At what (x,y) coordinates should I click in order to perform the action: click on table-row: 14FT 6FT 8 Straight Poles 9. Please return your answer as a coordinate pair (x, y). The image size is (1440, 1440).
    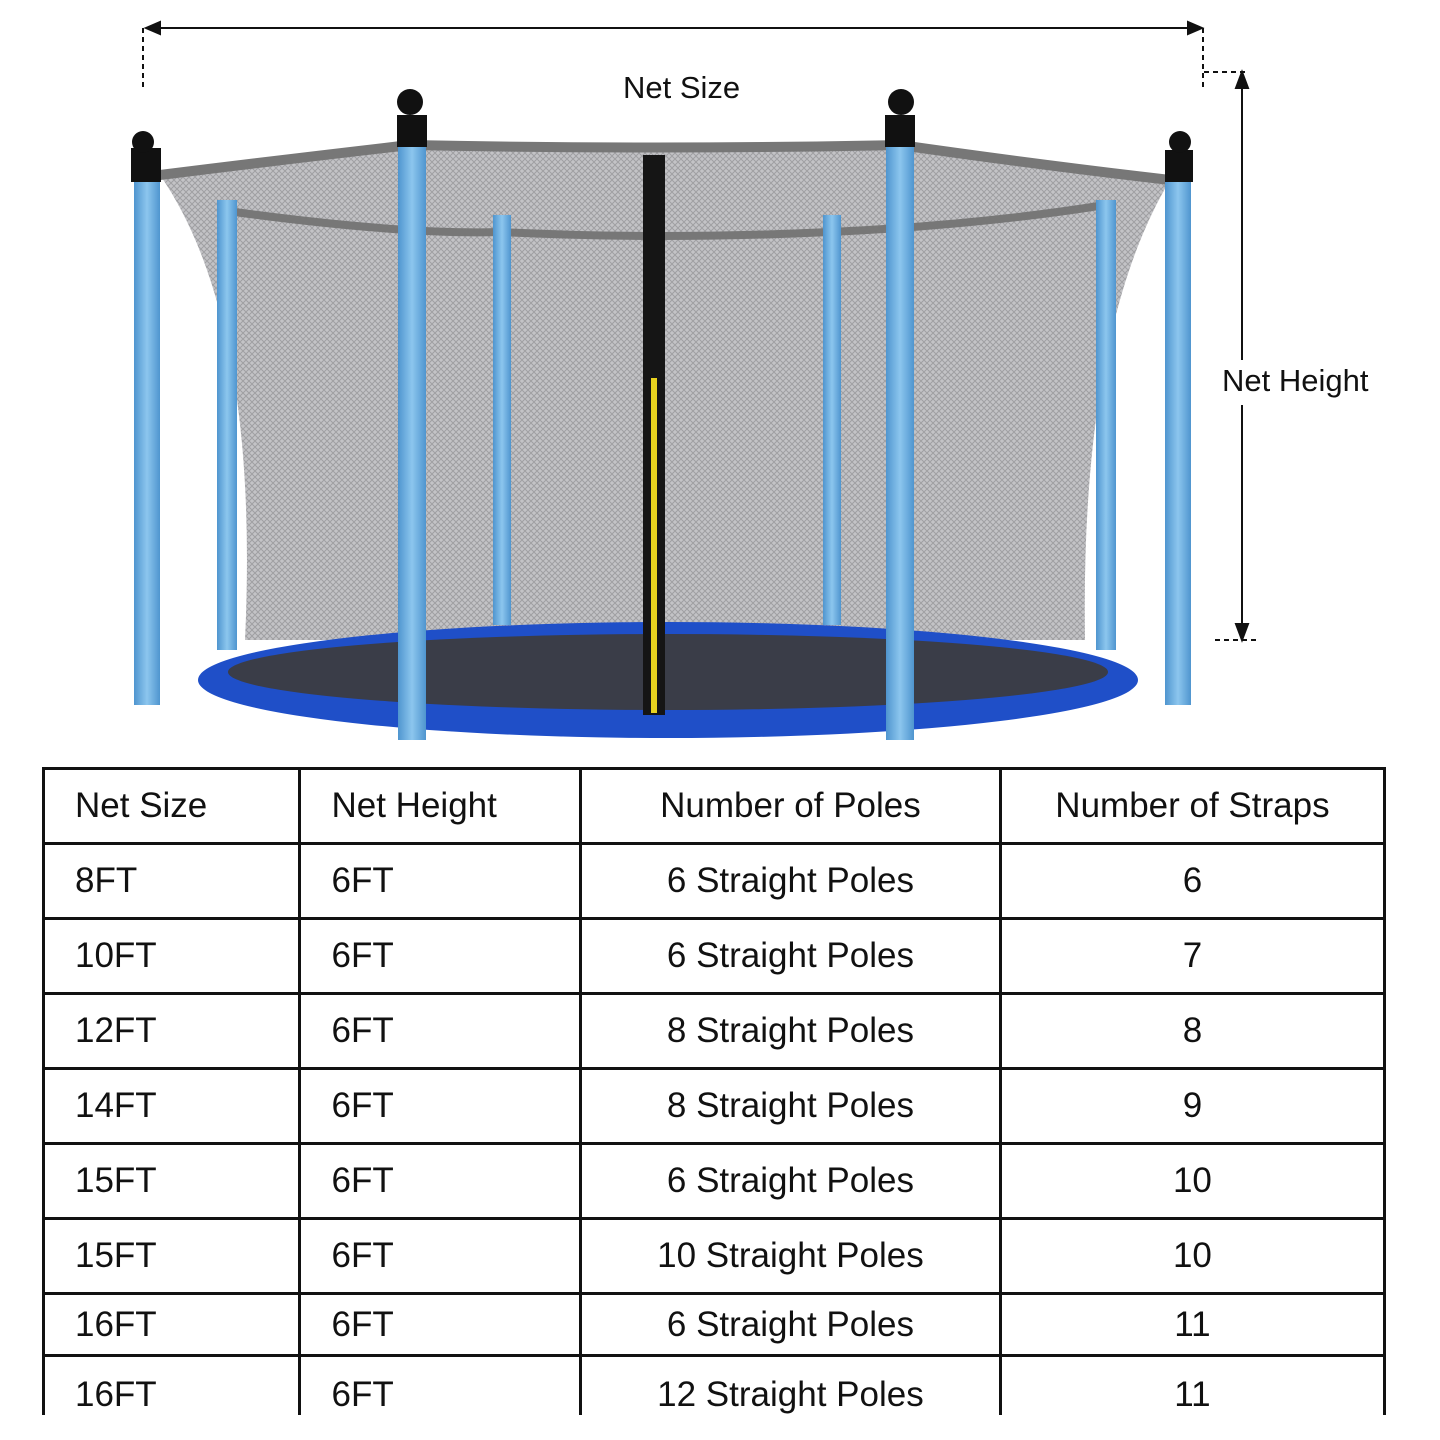
    Looking at the image, I should click on (714, 1106).